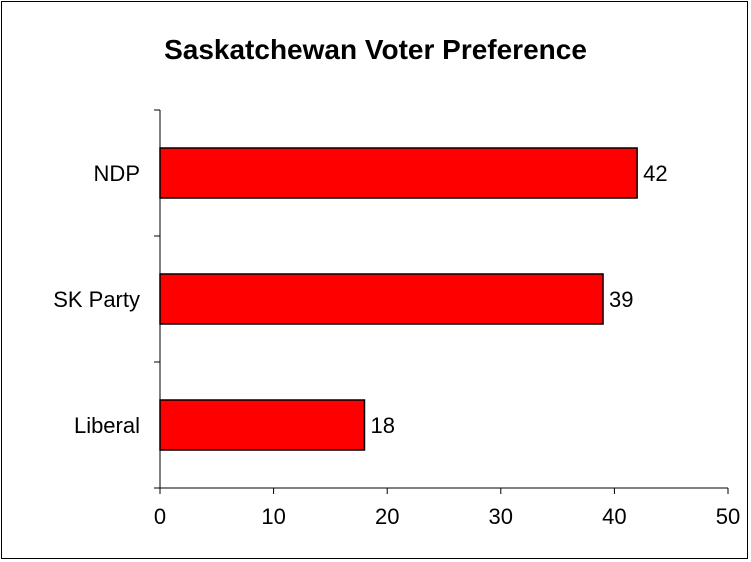  What do you see at coordinates (387, 516) in the screenshot?
I see `x-tick-label: 20` at bounding box center [387, 516].